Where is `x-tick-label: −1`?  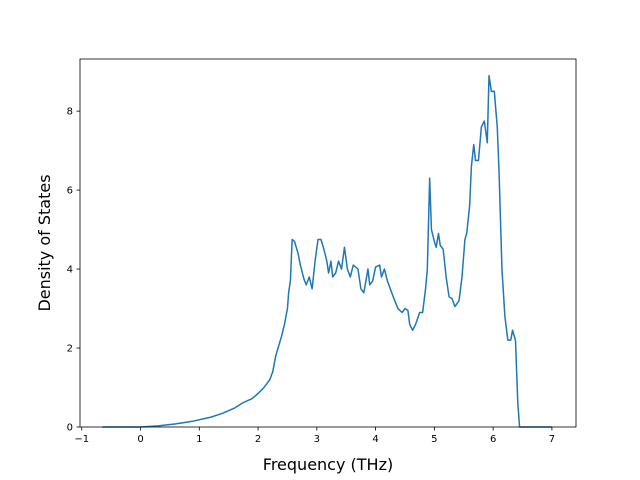 x-tick-label: −1 is located at coordinates (81, 439).